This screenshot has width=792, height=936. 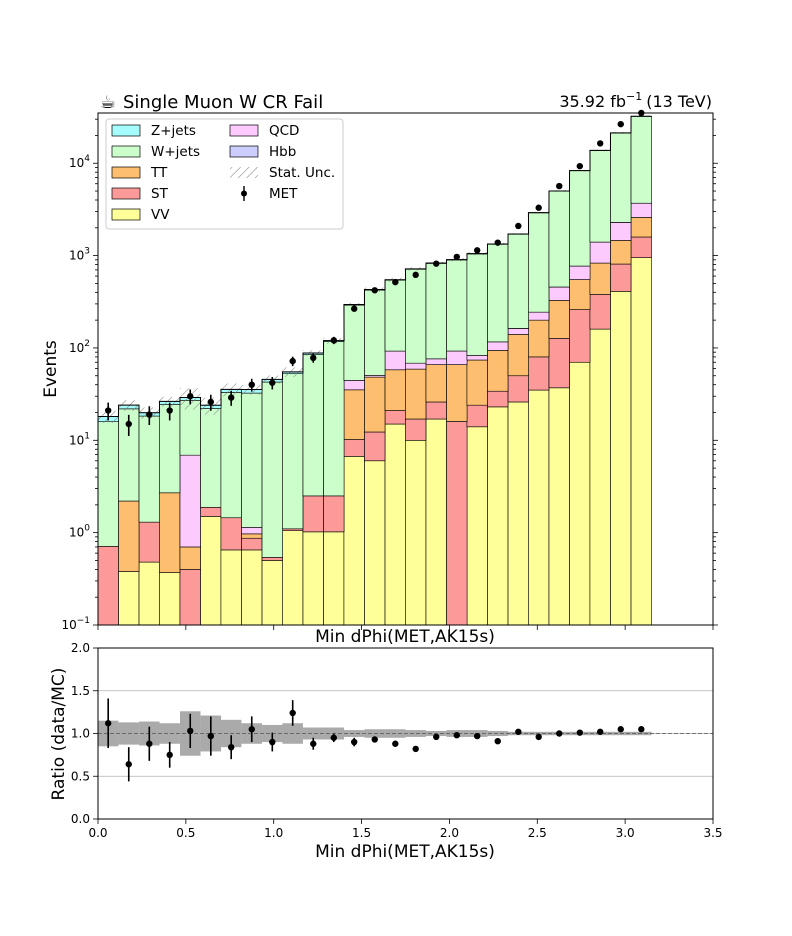 What do you see at coordinates (80, 776) in the screenshot?
I see `ratio-y-tick-label: 0.5` at bounding box center [80, 776].